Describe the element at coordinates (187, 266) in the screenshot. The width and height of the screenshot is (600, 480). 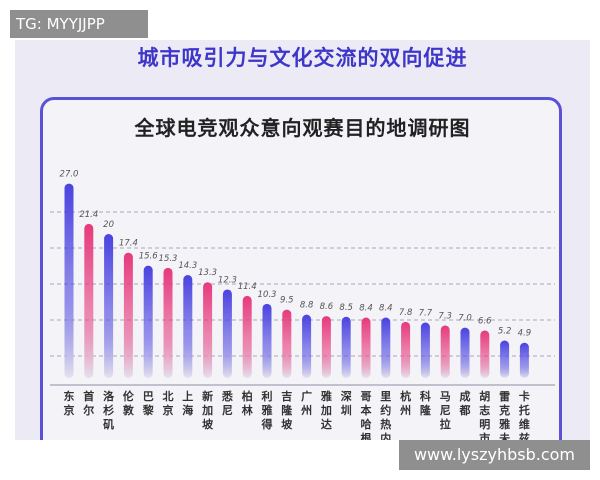
I see `data-label: 14.3` at that location.